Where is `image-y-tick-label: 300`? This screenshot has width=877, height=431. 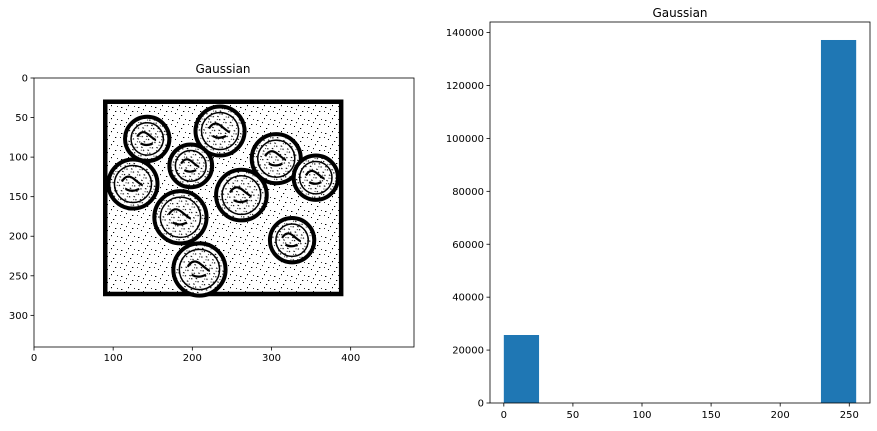
image-y-tick-label: 300 is located at coordinates (18, 316).